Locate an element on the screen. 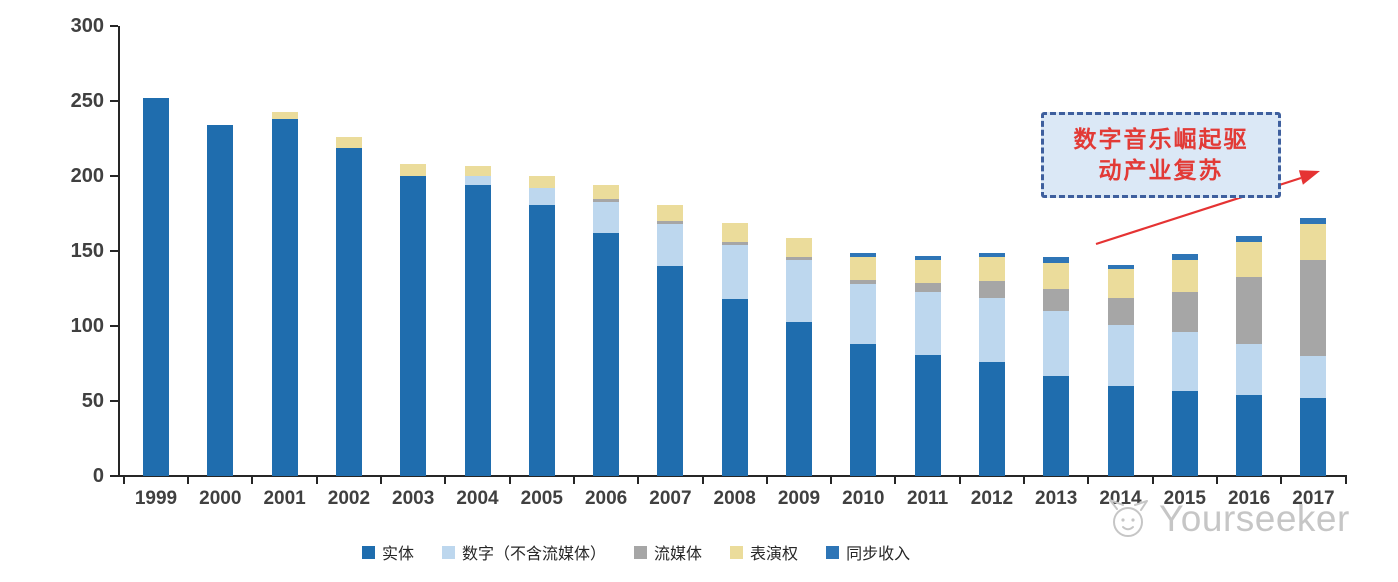 This screenshot has width=1398, height=582. x-axis-label: 2000 is located at coordinates (220, 498).